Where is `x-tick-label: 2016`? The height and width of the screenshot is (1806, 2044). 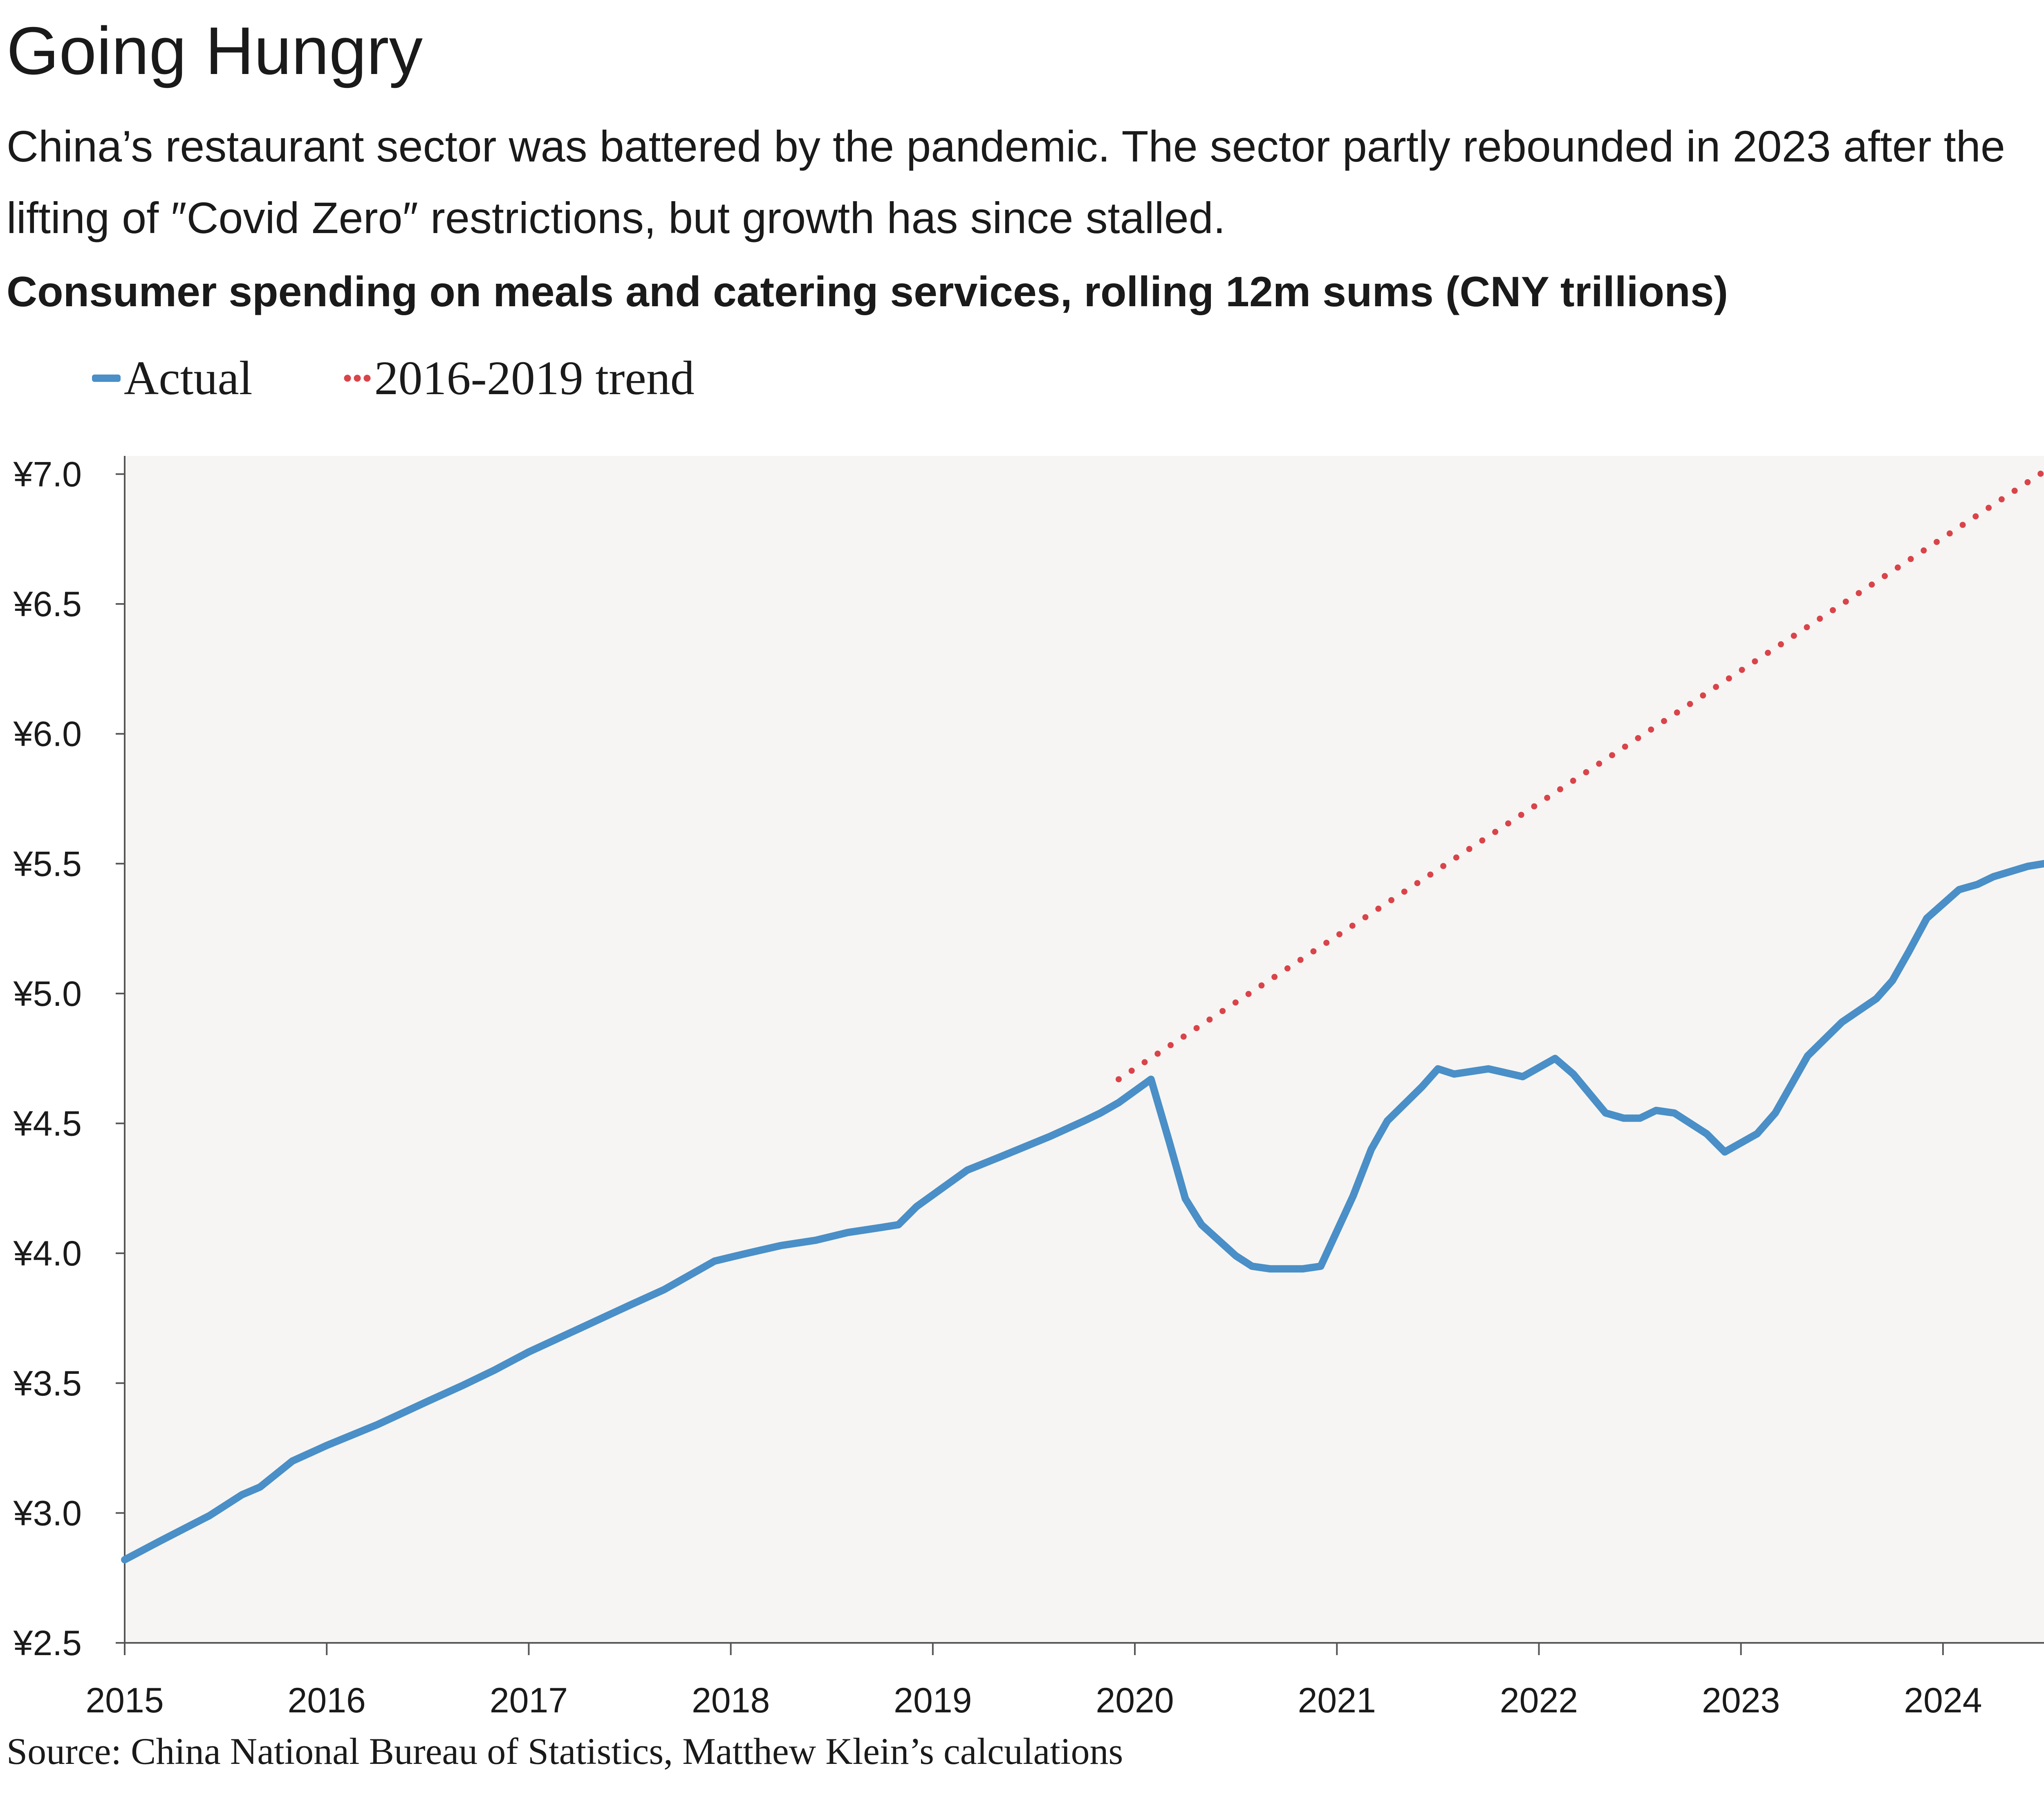 x-tick-label: 2016 is located at coordinates (327, 1700).